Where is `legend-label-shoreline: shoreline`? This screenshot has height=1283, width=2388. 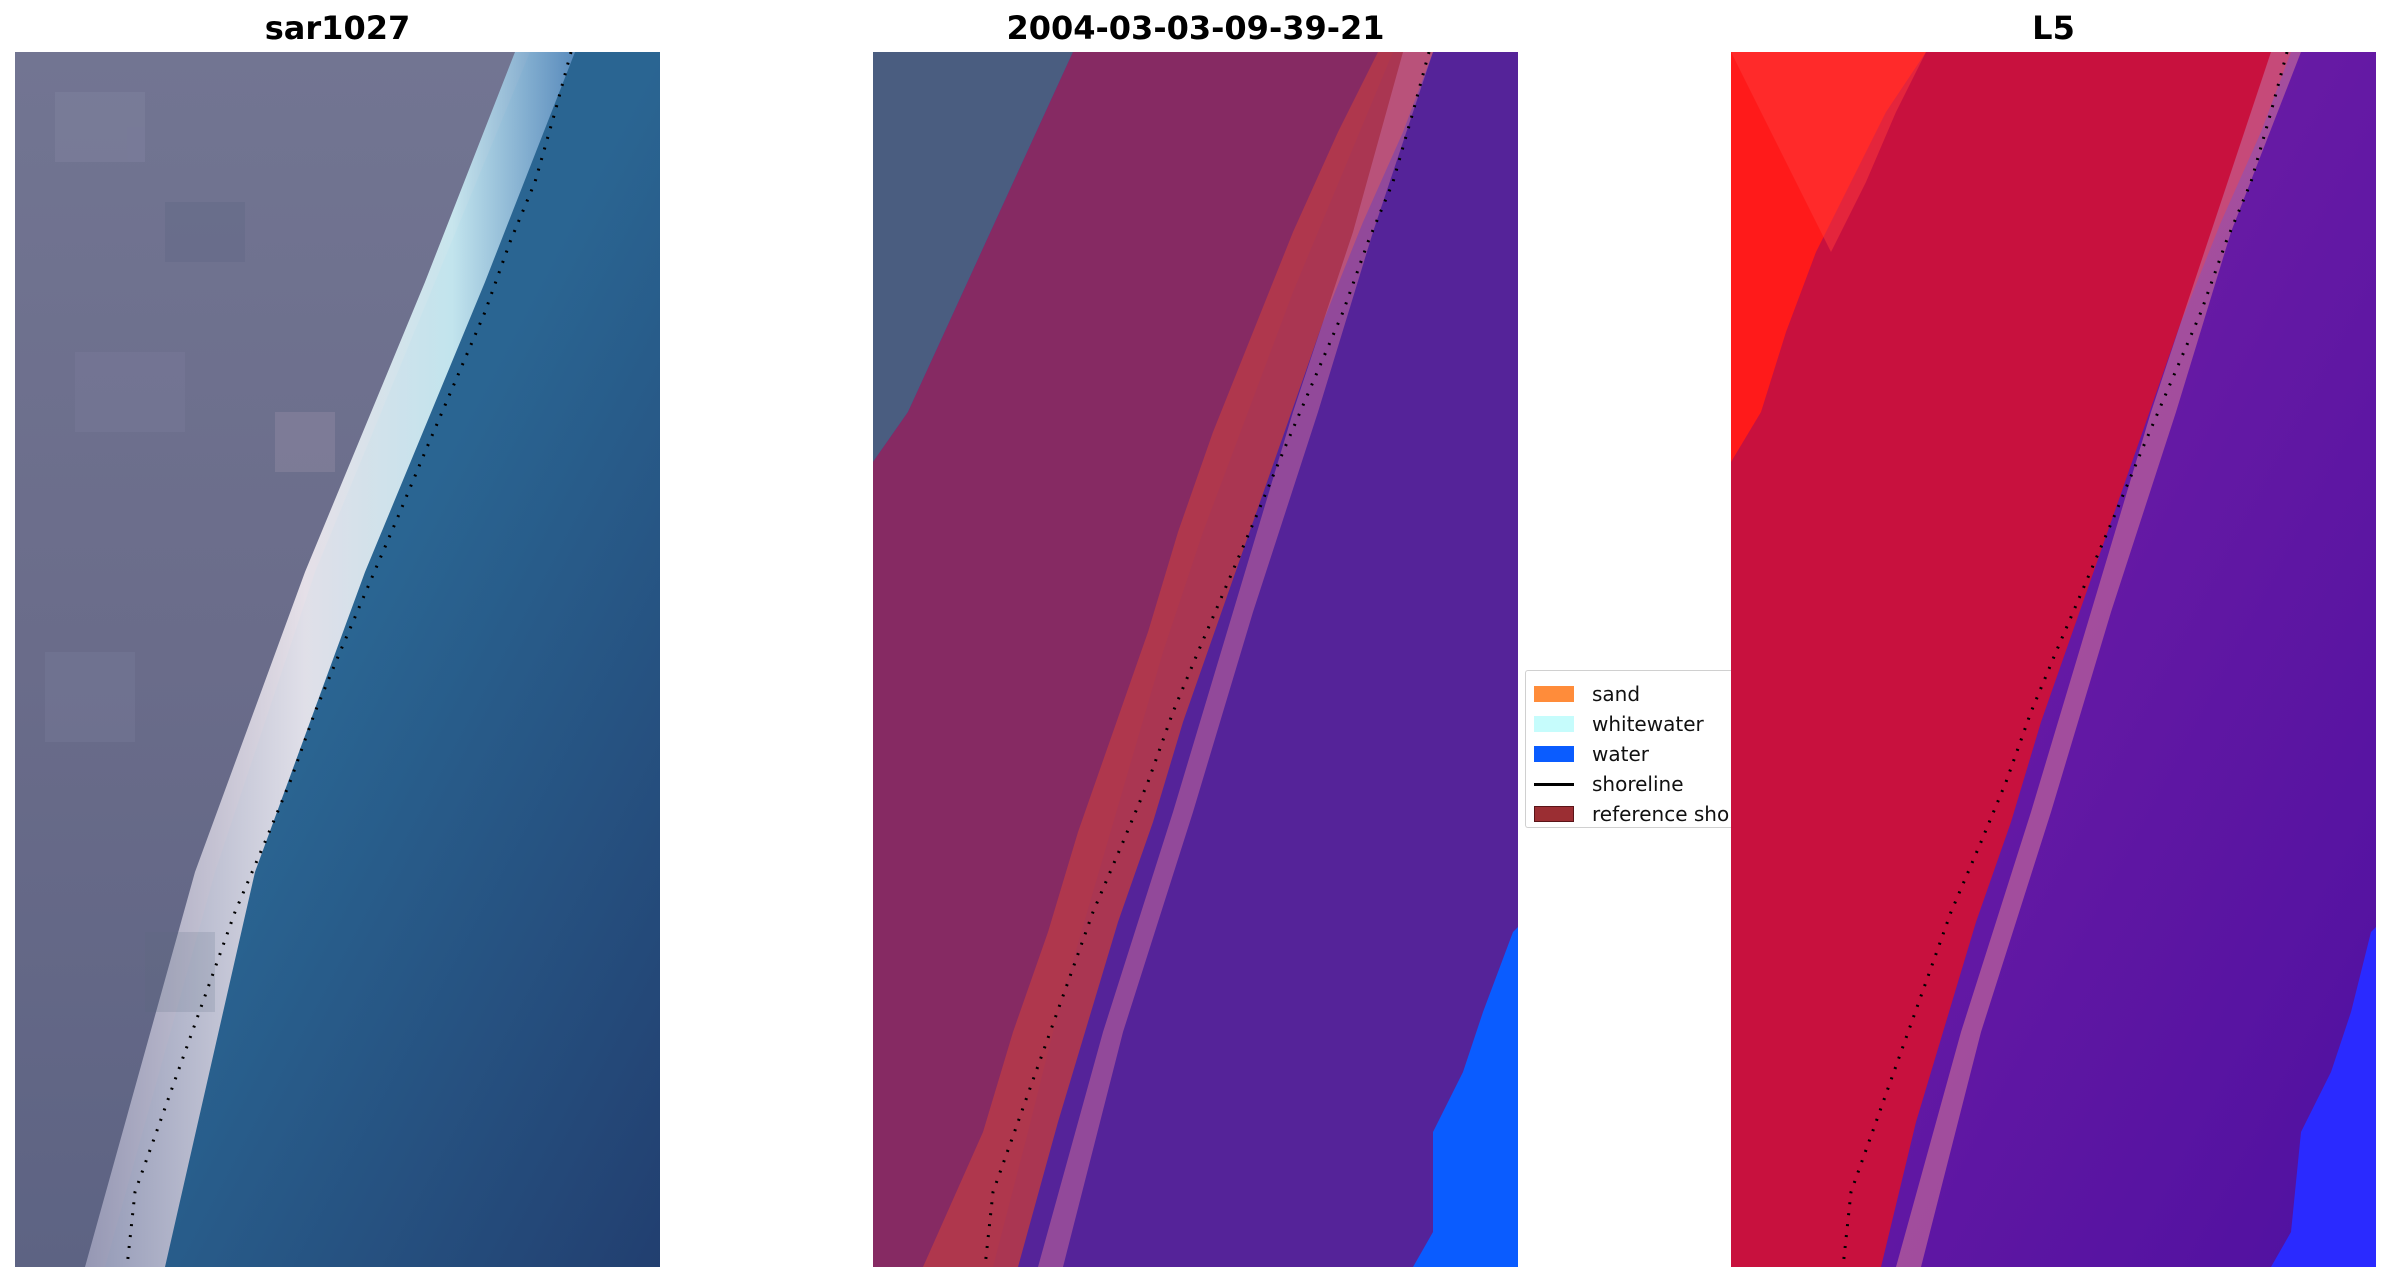 legend-label-shoreline: shoreline is located at coordinates (1638, 784).